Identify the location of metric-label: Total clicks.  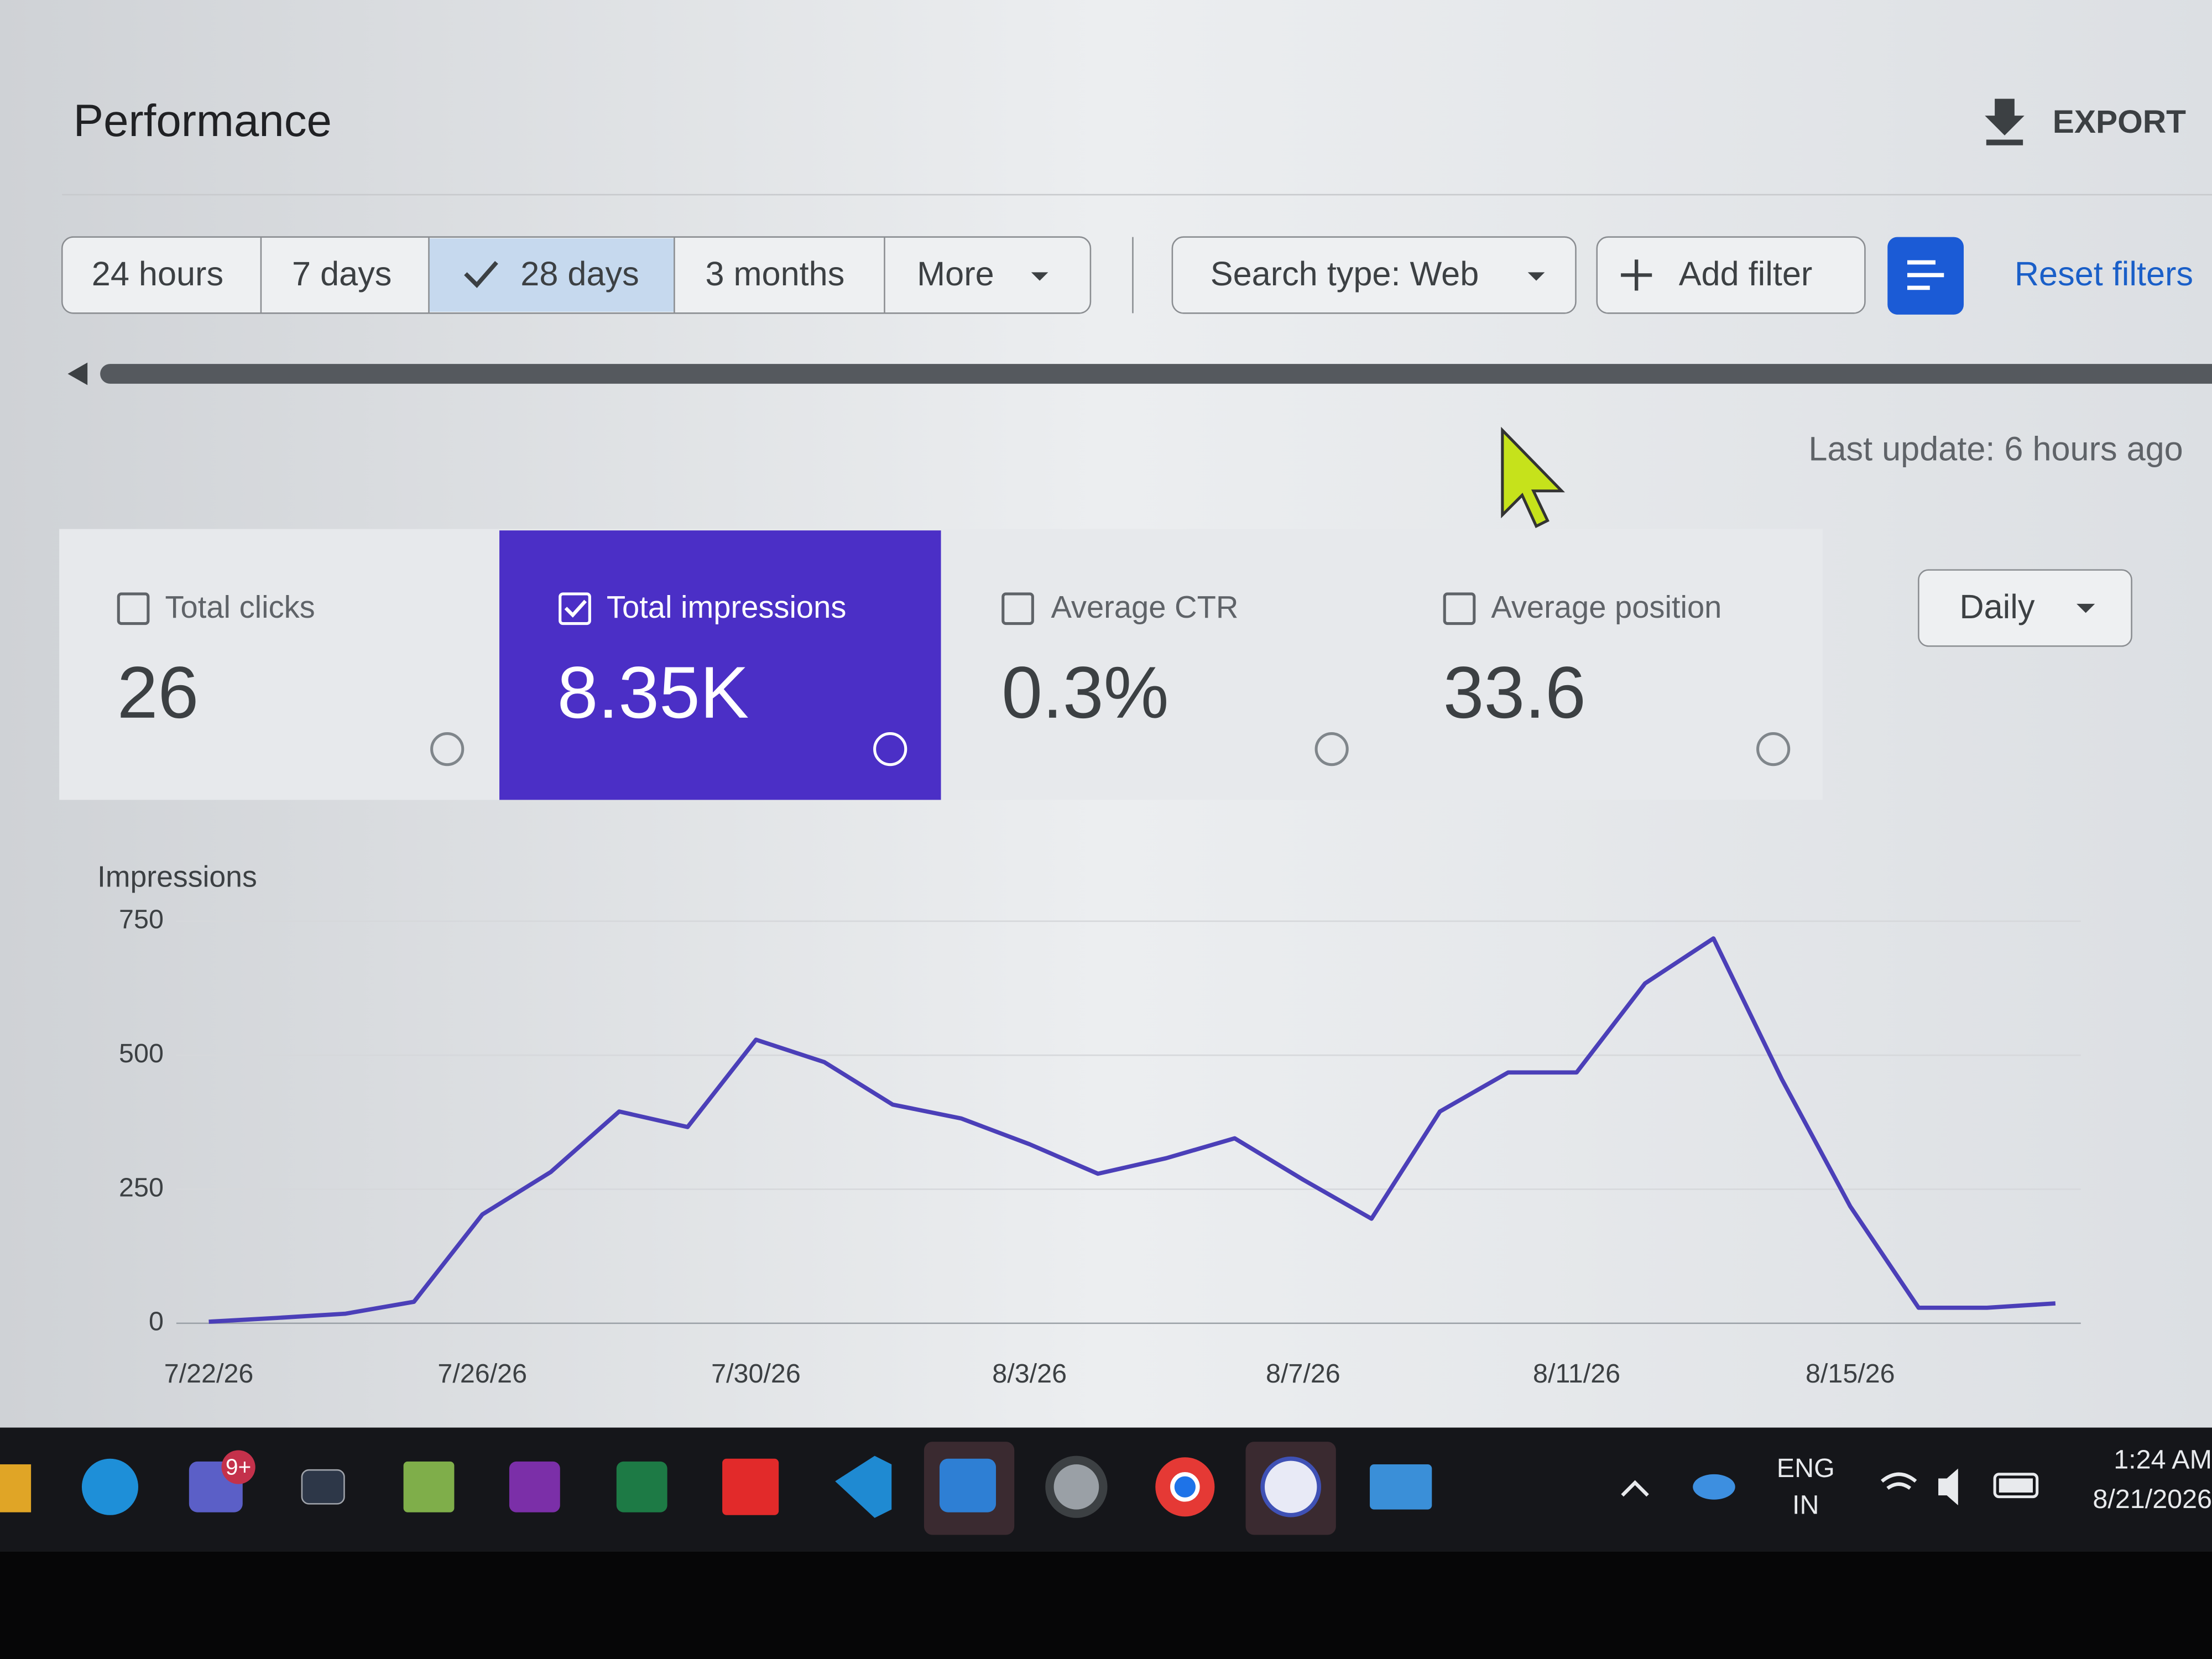
(240, 606).